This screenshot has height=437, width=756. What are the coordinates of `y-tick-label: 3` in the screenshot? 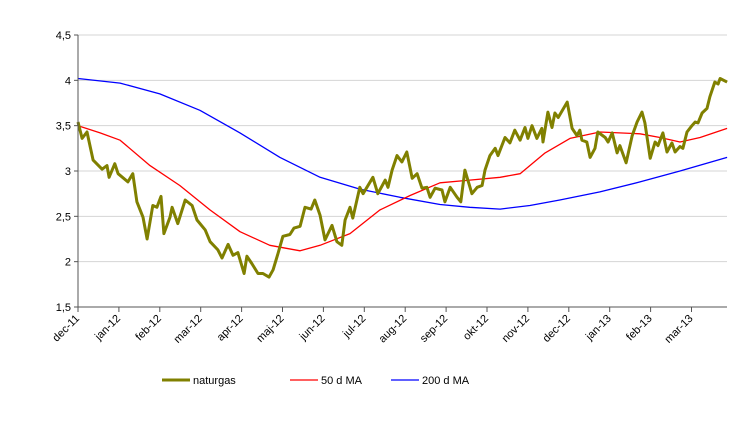 It's located at (68, 172).